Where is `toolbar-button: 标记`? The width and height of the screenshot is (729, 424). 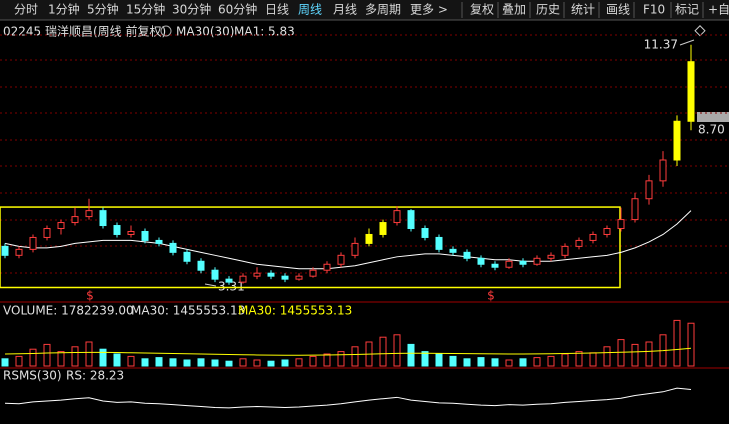 toolbar-button: 标记 is located at coordinates (687, 10).